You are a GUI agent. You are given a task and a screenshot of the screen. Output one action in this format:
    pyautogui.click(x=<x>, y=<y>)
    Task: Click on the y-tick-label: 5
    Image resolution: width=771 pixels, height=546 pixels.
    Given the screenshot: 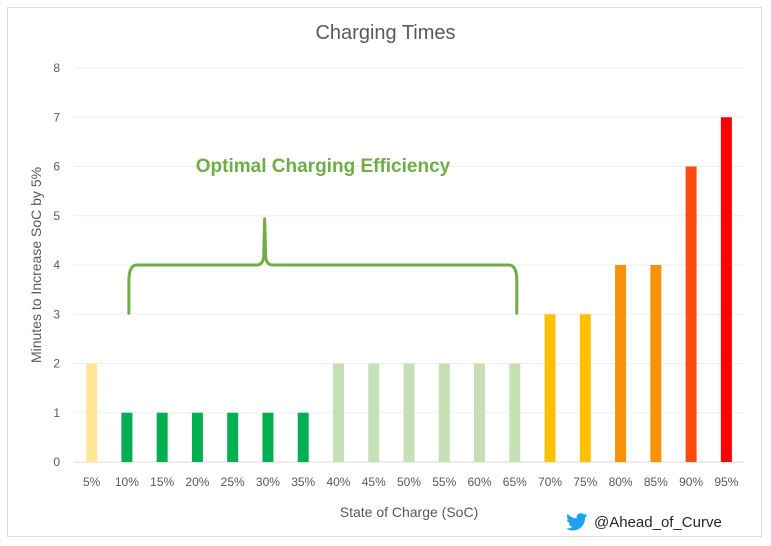 What is the action you would take?
    pyautogui.click(x=56, y=216)
    